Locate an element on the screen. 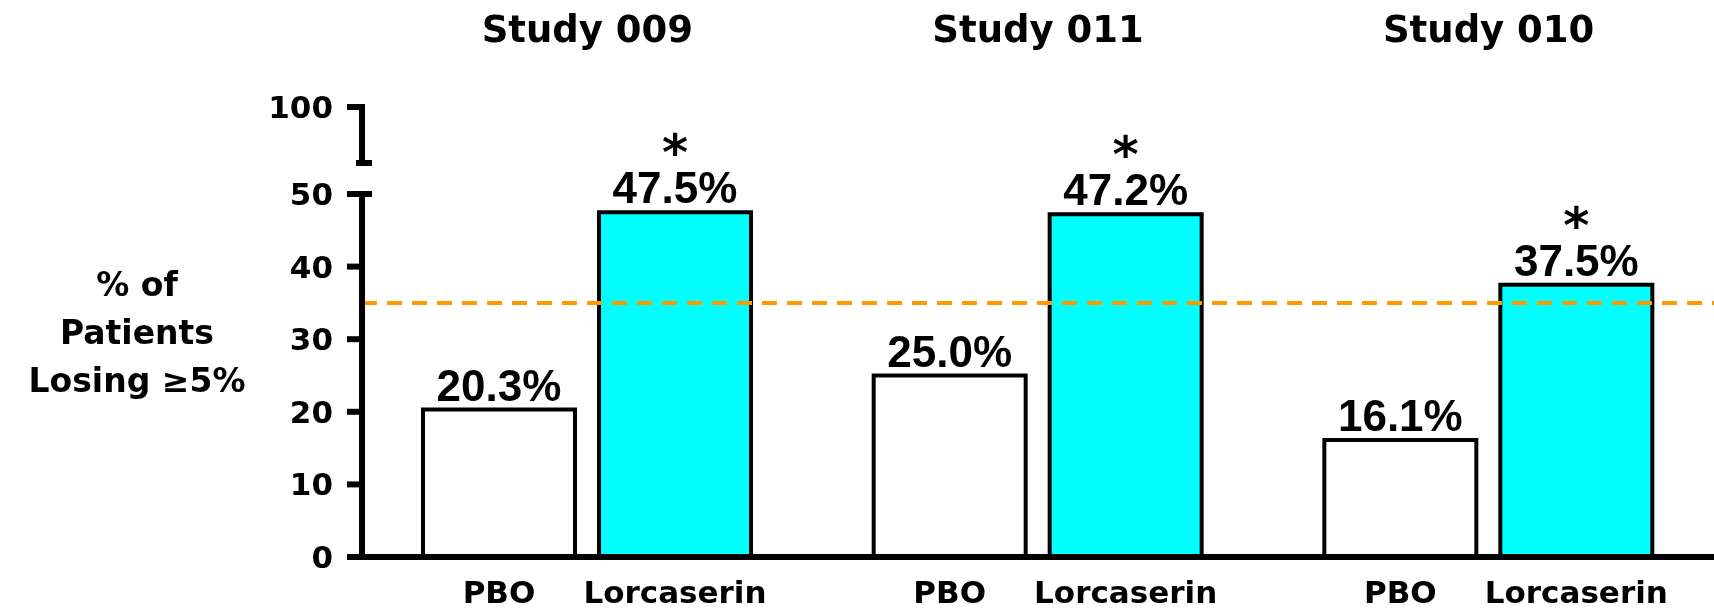 The image size is (1714, 612). y-tick-label: 40 is located at coordinates (311, 266).